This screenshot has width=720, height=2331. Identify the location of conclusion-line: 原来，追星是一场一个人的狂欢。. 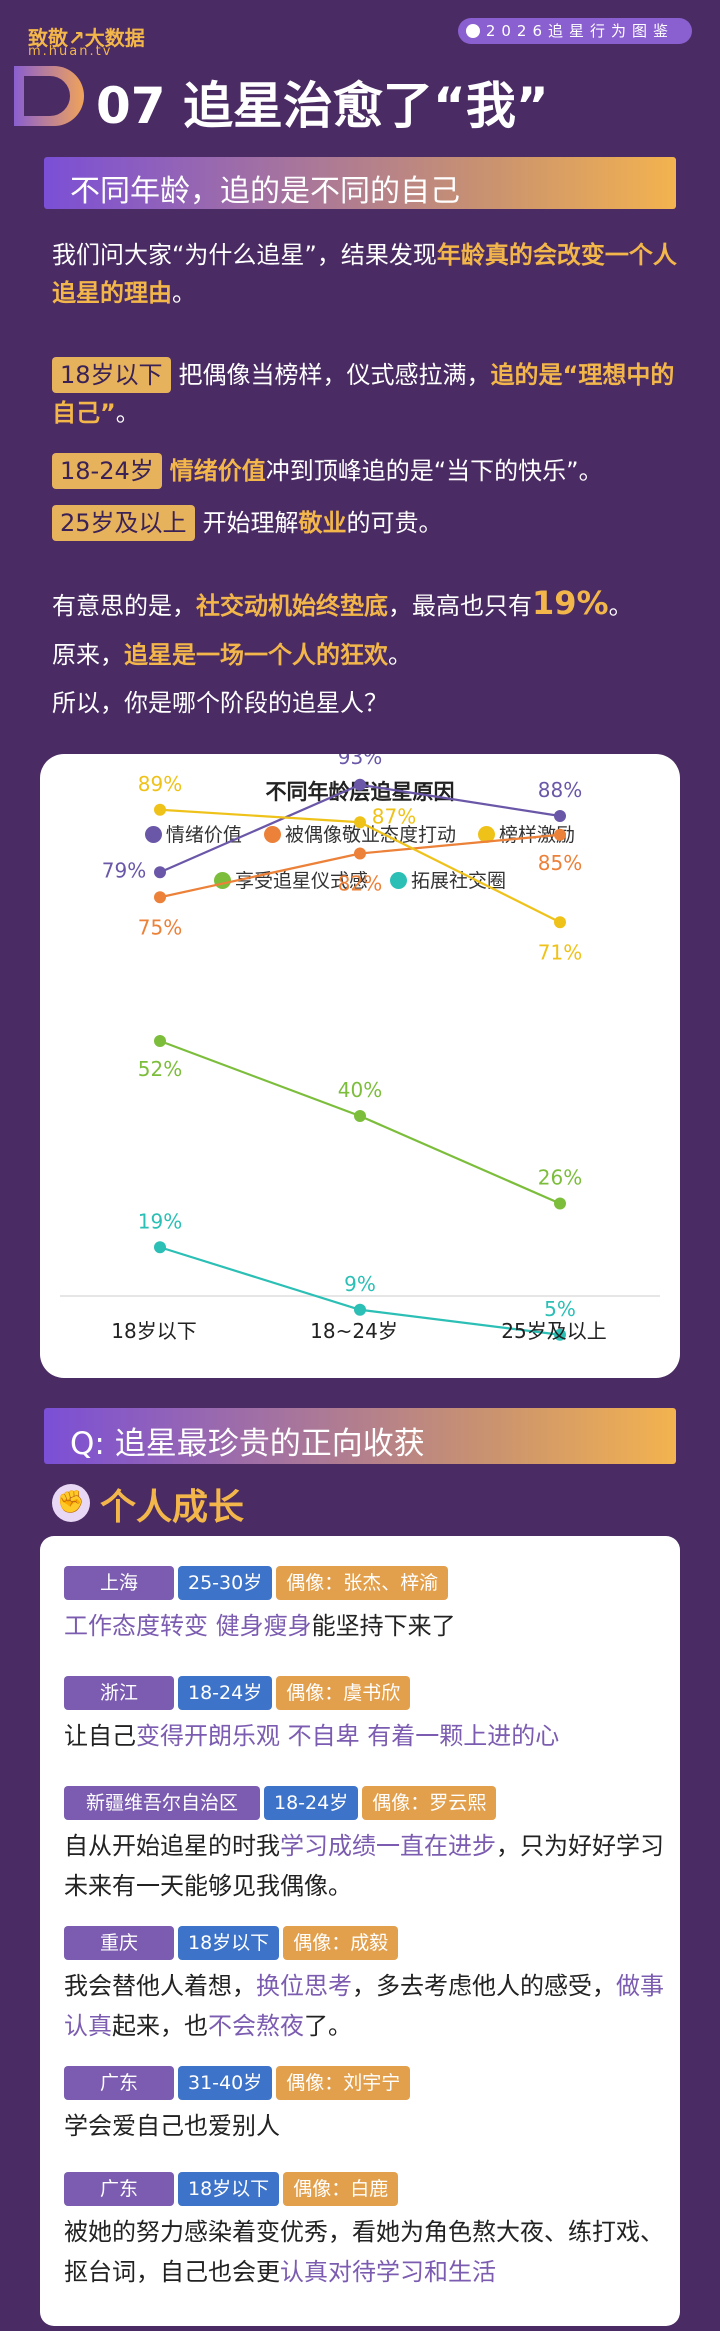
(372, 655).